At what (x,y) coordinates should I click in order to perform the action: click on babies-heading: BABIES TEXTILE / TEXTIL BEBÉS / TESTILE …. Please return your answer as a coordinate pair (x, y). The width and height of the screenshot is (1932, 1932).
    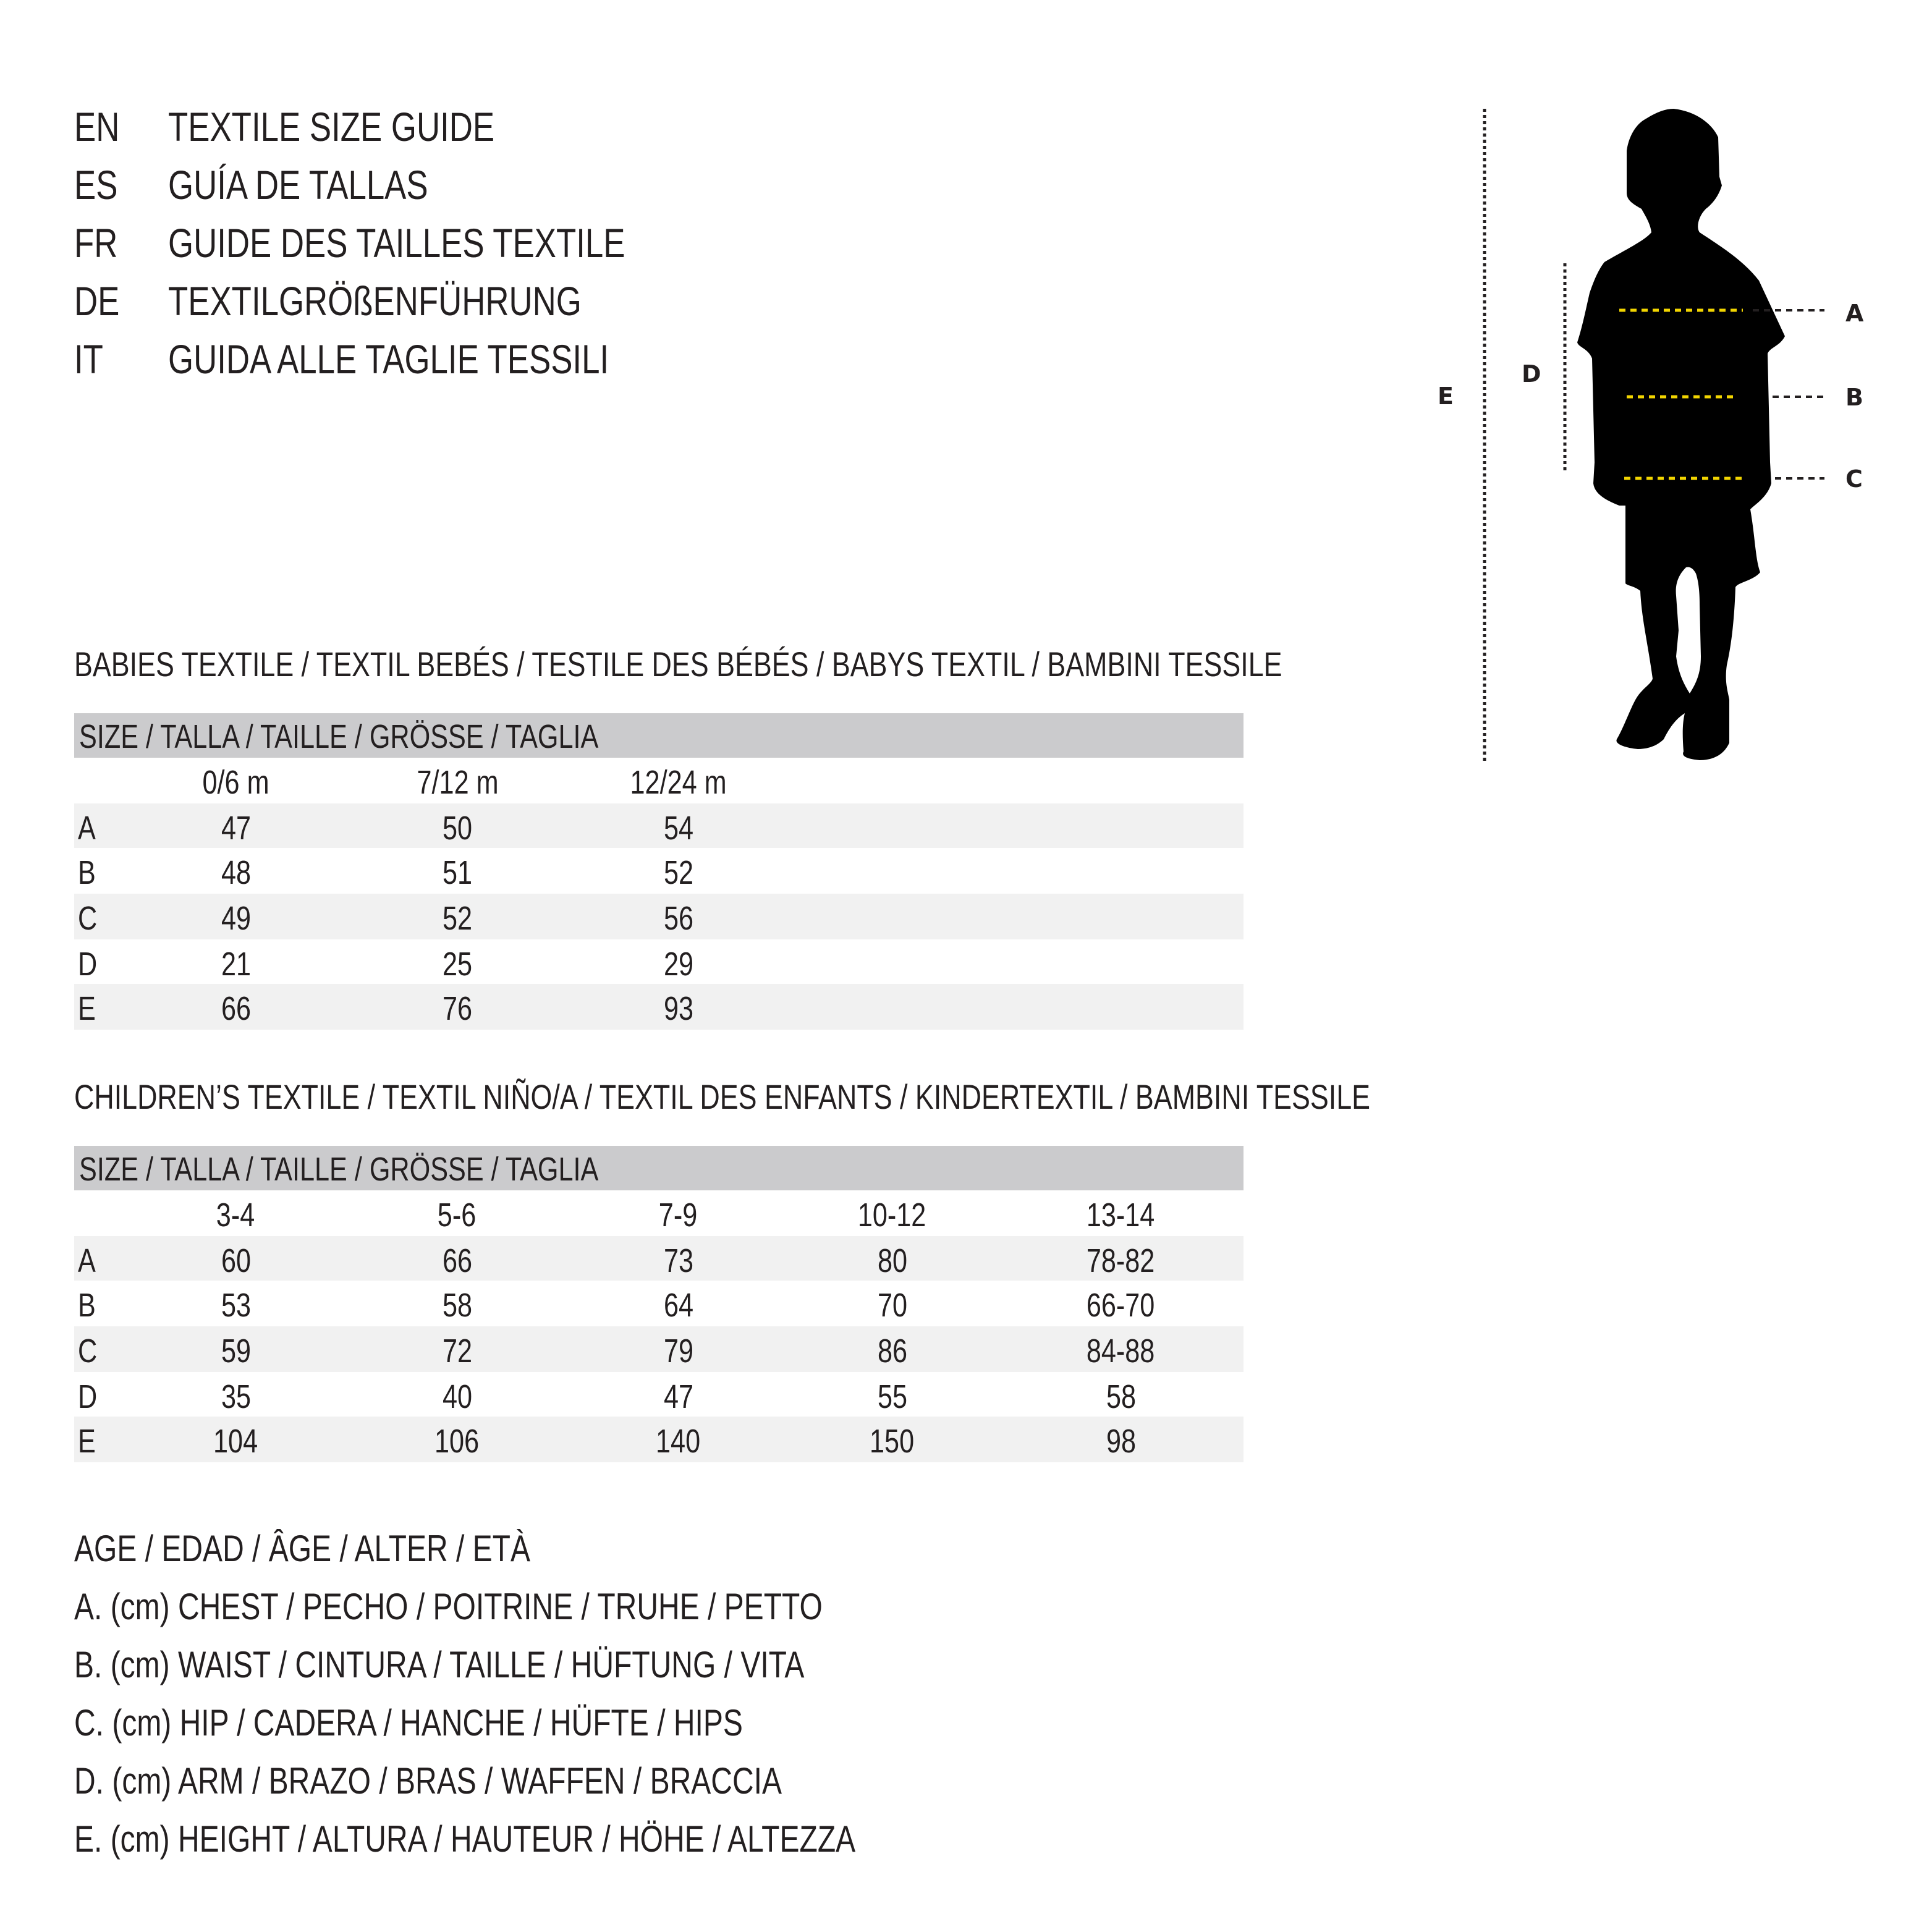
    Looking at the image, I should click on (678, 664).